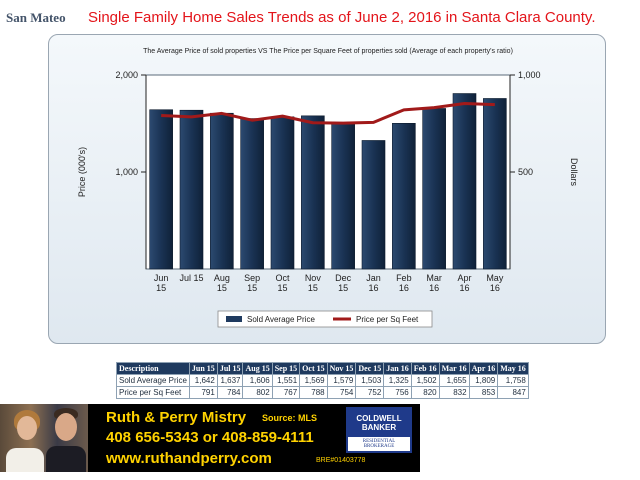 This screenshot has width=640, height=480. Describe the element at coordinates (397, 380) in the screenshot. I see `table-cell: 1,325` at that location.